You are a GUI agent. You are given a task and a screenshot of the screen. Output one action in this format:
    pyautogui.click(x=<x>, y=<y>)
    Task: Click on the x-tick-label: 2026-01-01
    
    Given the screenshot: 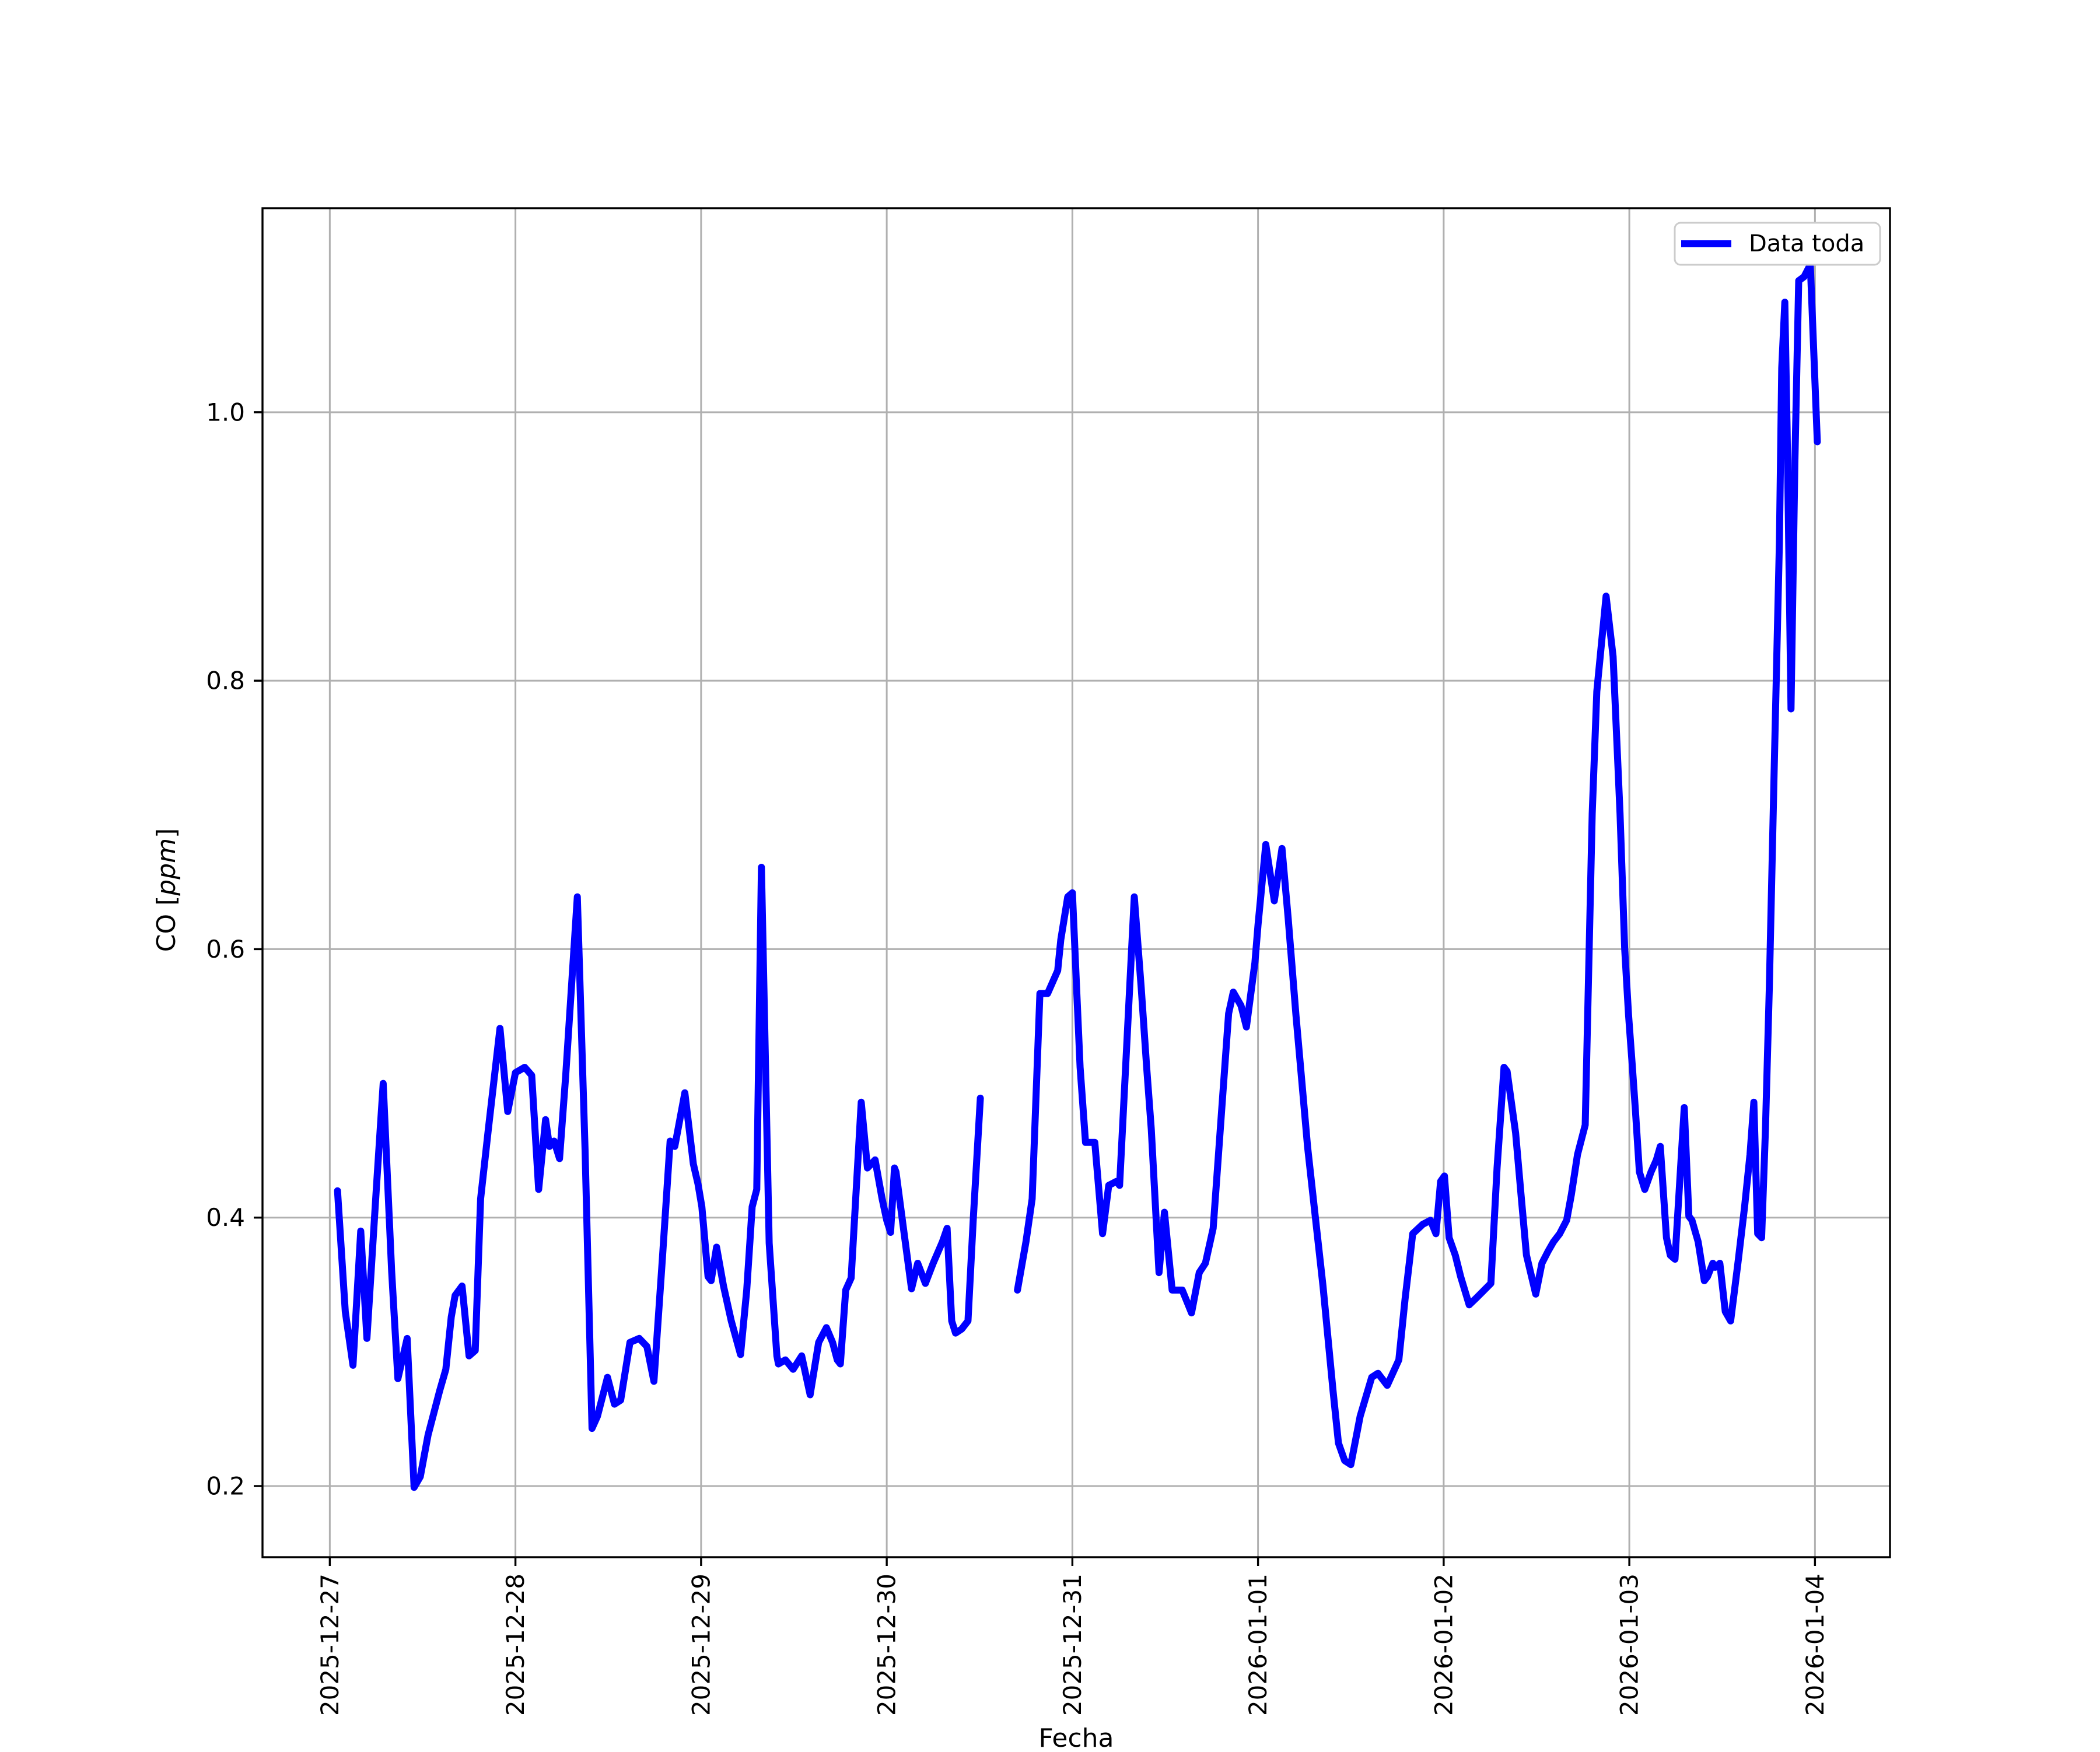 What is the action you would take?
    pyautogui.click(x=1258, y=1645)
    